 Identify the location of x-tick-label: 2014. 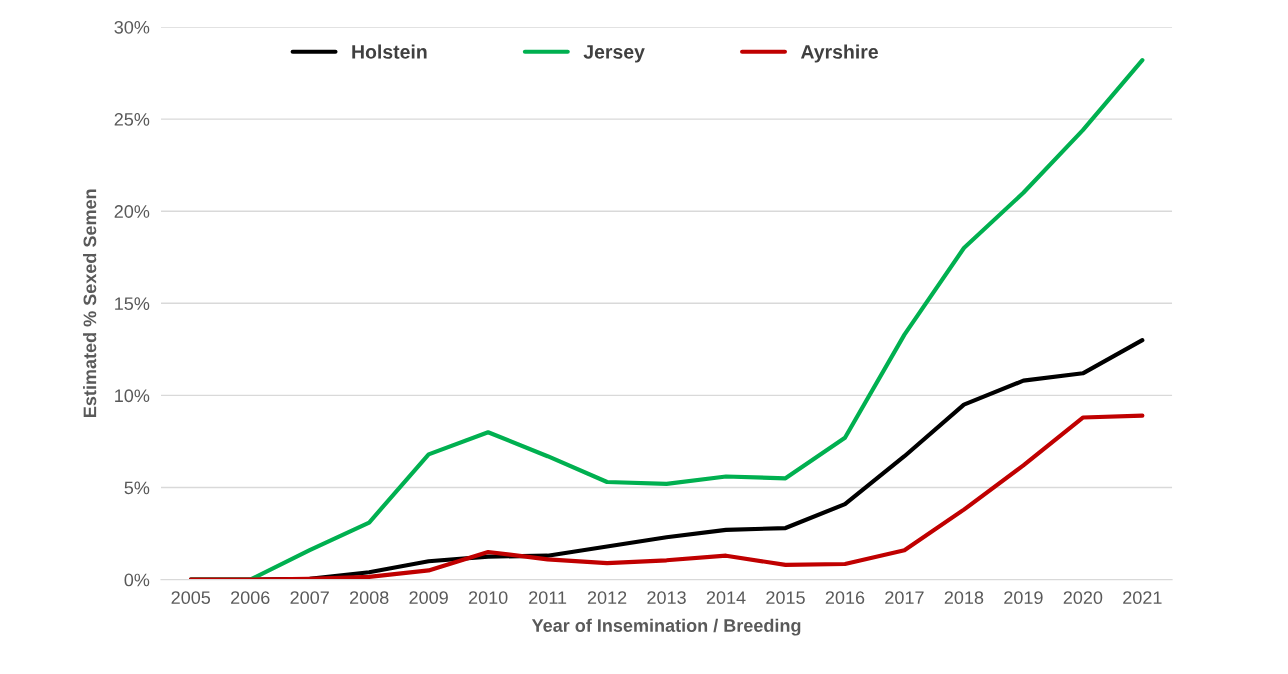
(726, 598).